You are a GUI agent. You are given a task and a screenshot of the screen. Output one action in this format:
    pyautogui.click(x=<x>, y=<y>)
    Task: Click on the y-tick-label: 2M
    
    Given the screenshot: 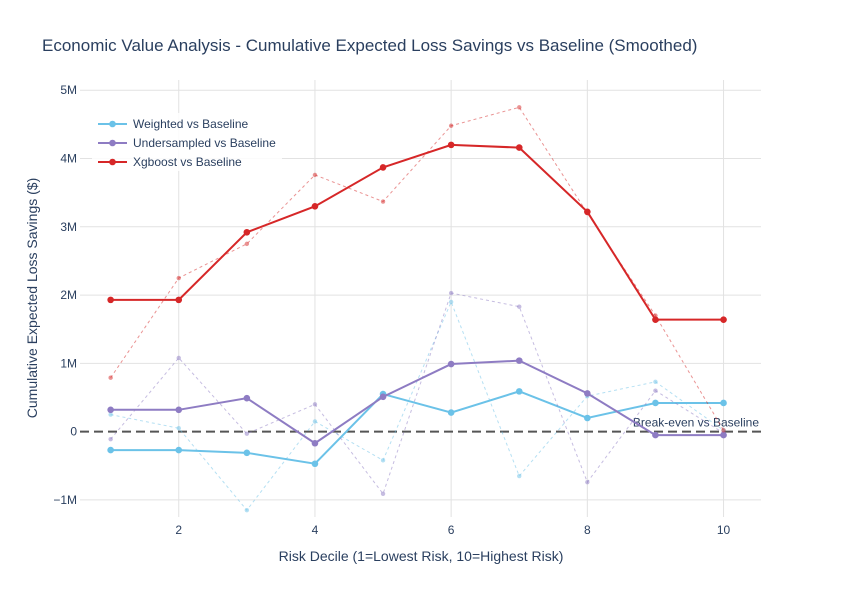 What is the action you would take?
    pyautogui.click(x=68, y=295)
    